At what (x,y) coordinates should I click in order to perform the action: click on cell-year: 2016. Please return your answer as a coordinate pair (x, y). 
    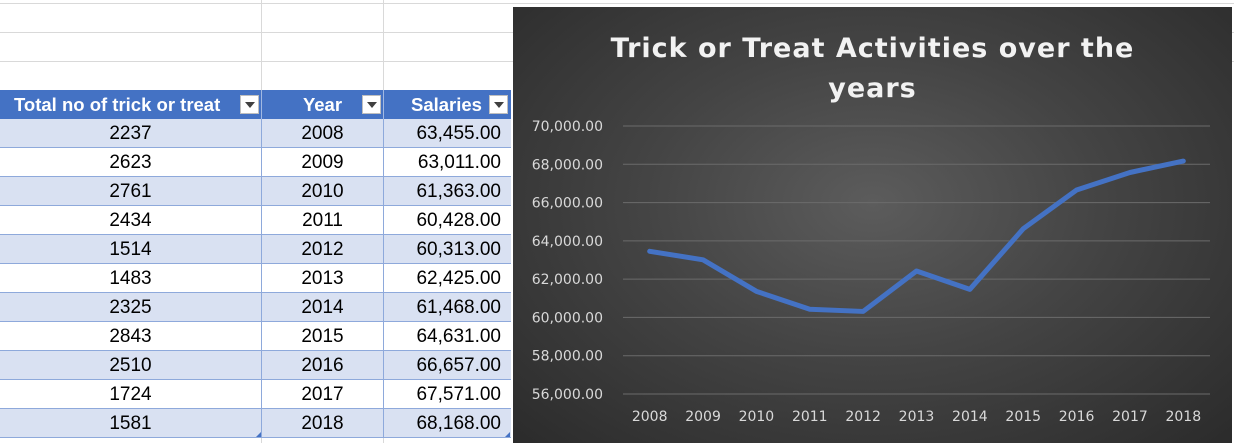
    Looking at the image, I should click on (322, 365).